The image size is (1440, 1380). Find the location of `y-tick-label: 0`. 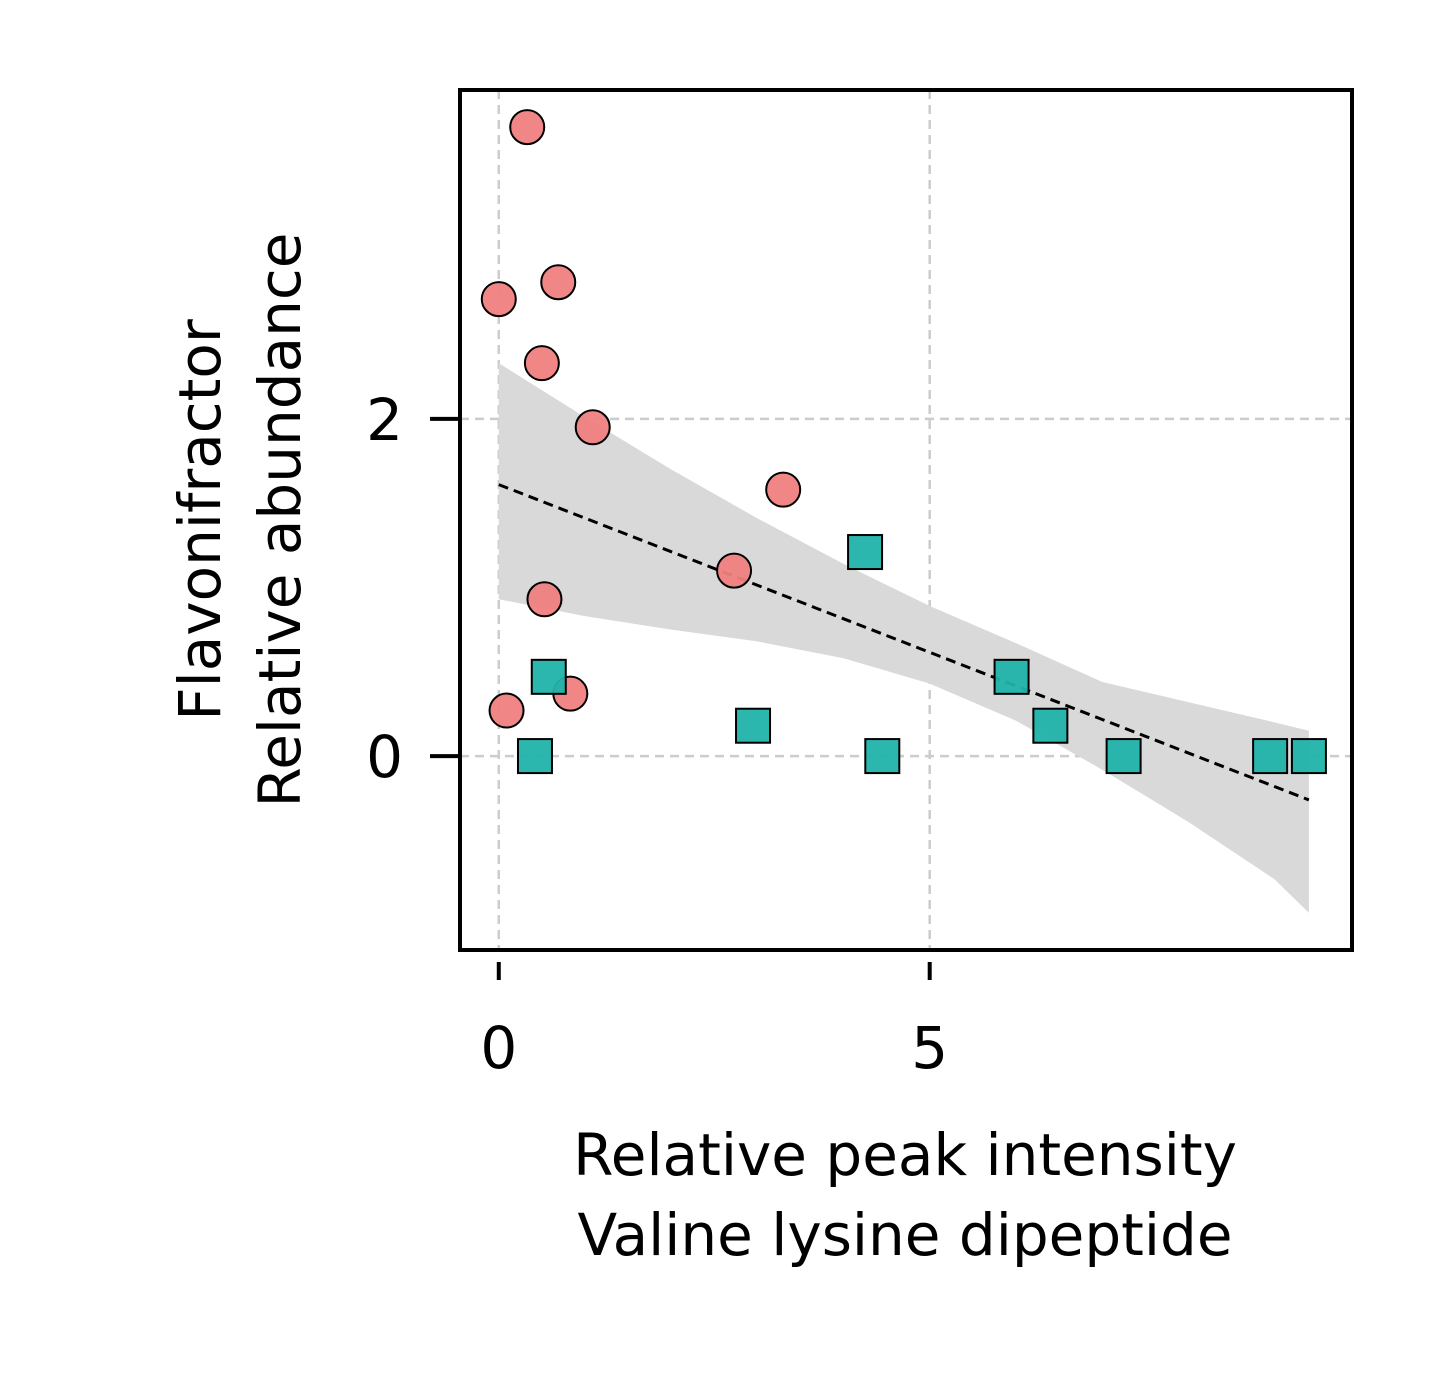

y-tick-label: 0 is located at coordinates (384, 757).